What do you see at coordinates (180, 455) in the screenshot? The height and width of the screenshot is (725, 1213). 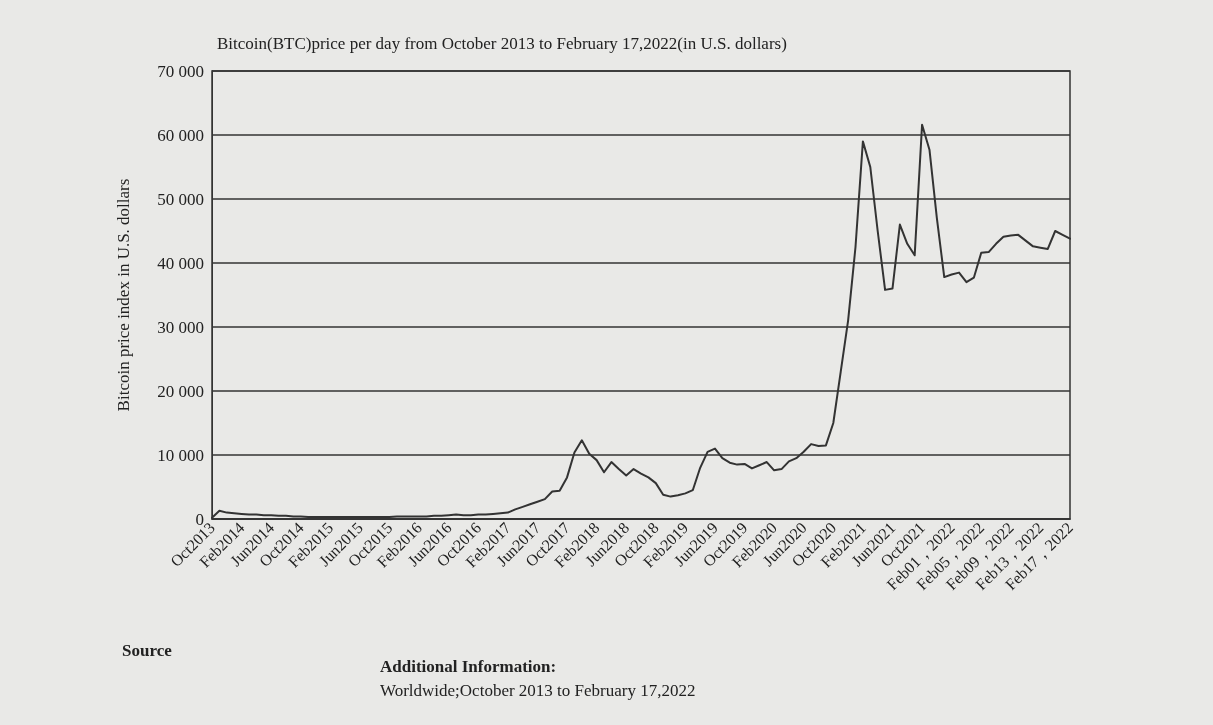 I see `y-tick-label: 10 000` at bounding box center [180, 455].